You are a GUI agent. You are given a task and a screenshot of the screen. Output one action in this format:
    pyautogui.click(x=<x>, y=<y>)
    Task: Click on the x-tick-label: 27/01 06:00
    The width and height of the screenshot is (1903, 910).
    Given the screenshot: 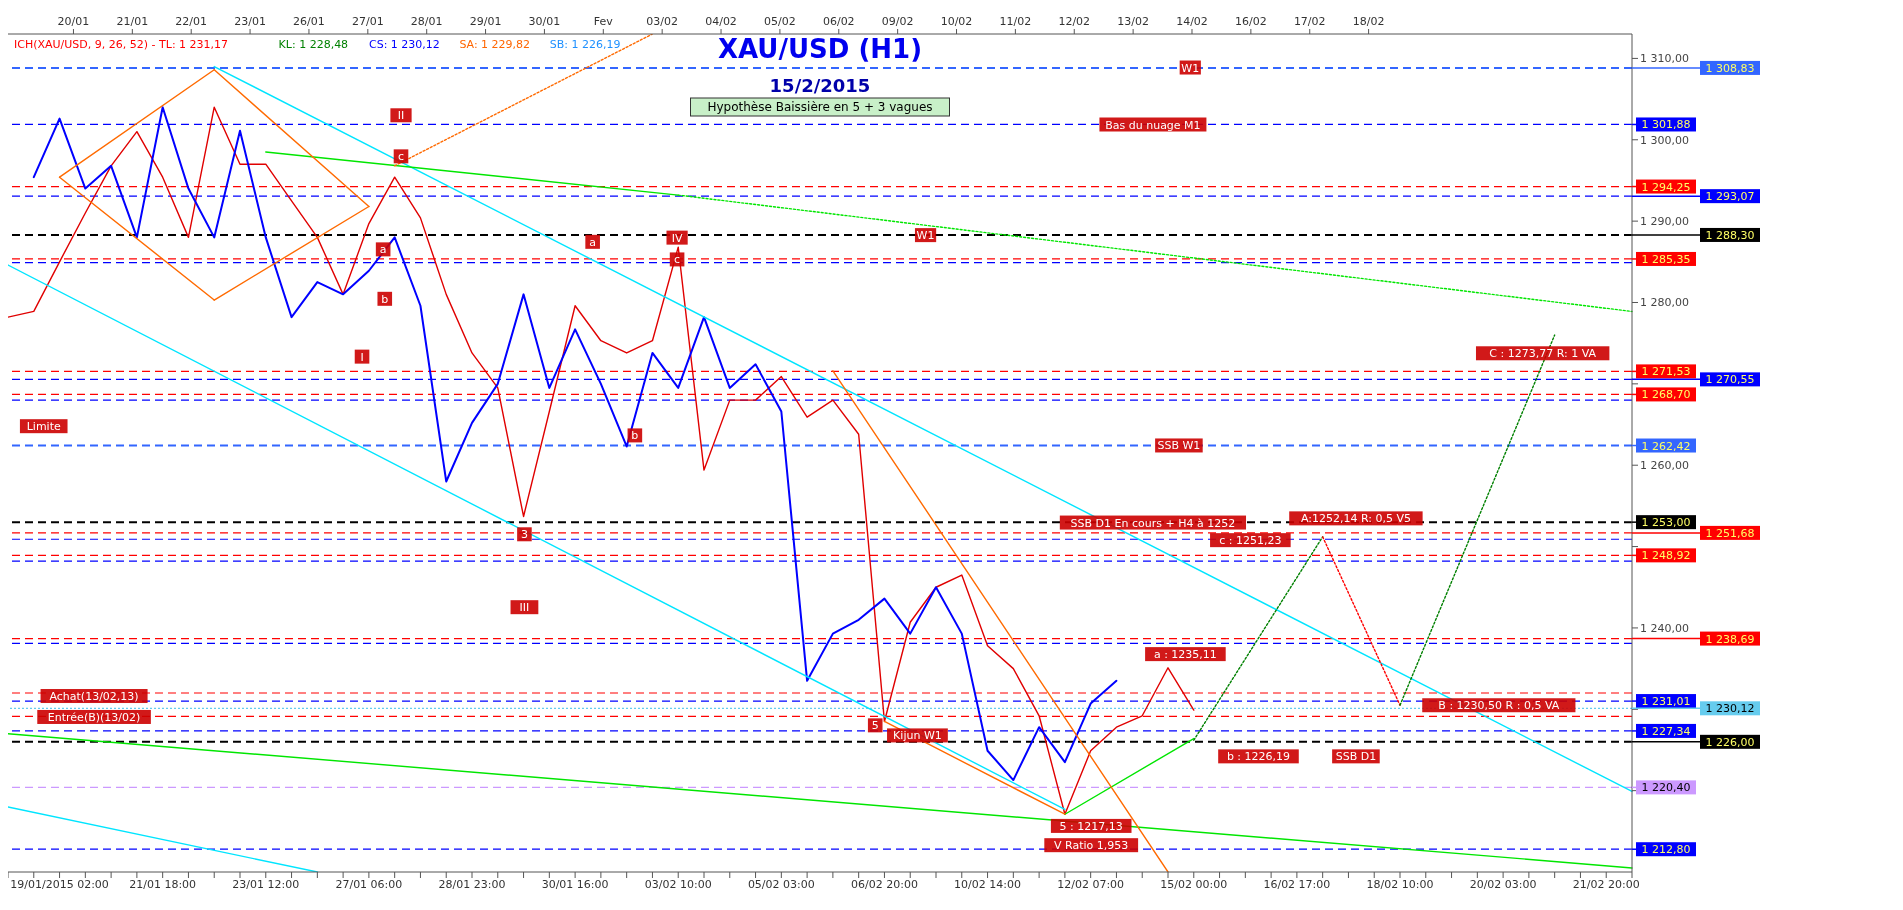 What is the action you would take?
    pyautogui.click(x=369, y=884)
    